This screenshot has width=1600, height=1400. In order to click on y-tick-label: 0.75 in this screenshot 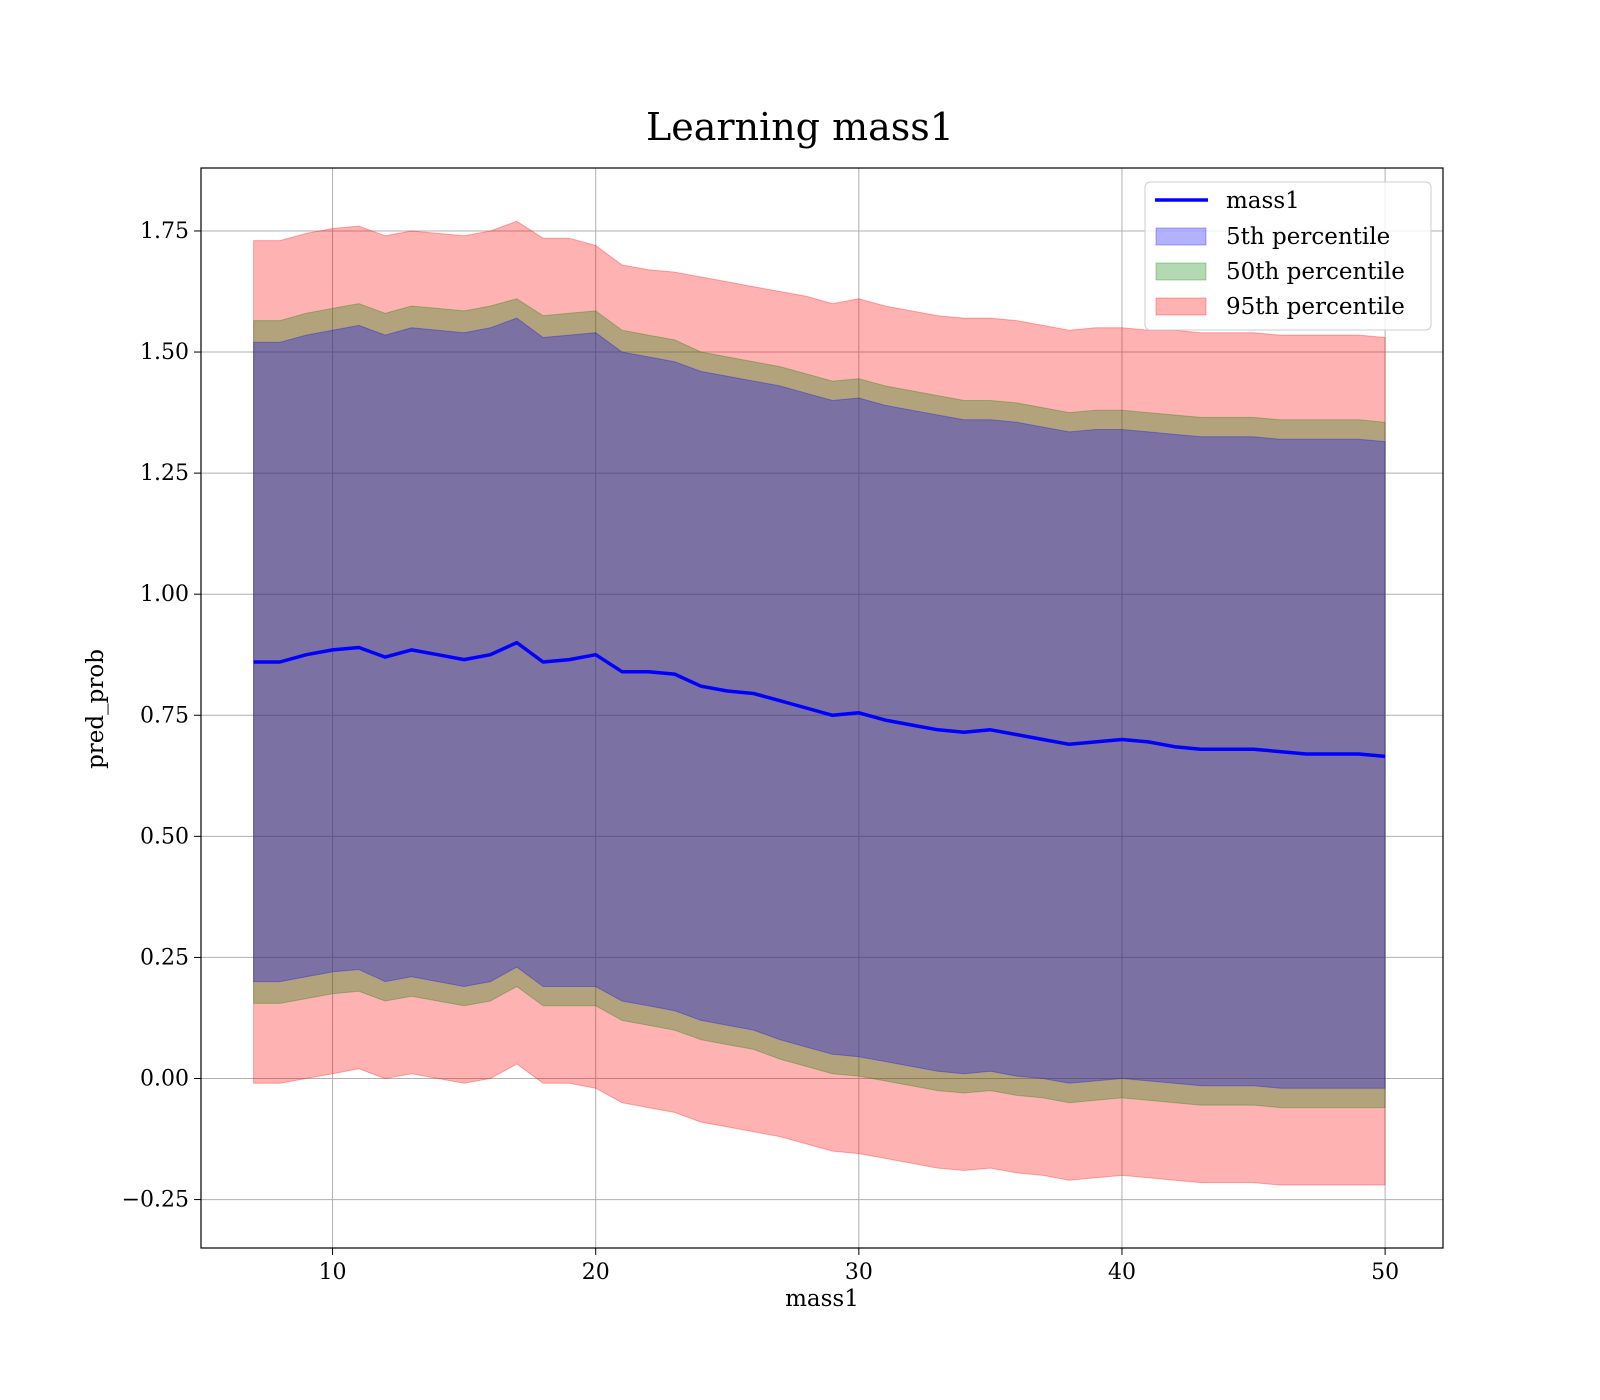, I will do `click(164, 715)`.